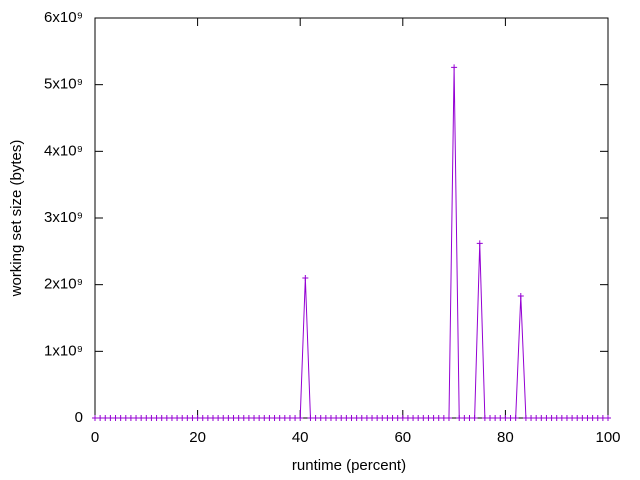 The width and height of the screenshot is (640, 480). I want to click on y-tick-label: 4x10⁹, so click(63, 150).